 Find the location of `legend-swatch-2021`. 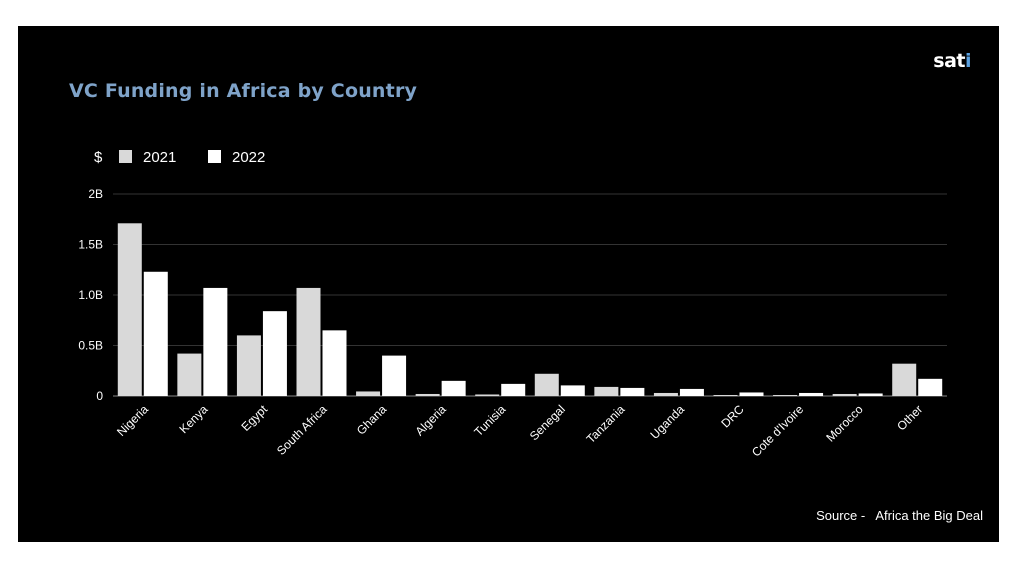

legend-swatch-2021 is located at coordinates (125, 156).